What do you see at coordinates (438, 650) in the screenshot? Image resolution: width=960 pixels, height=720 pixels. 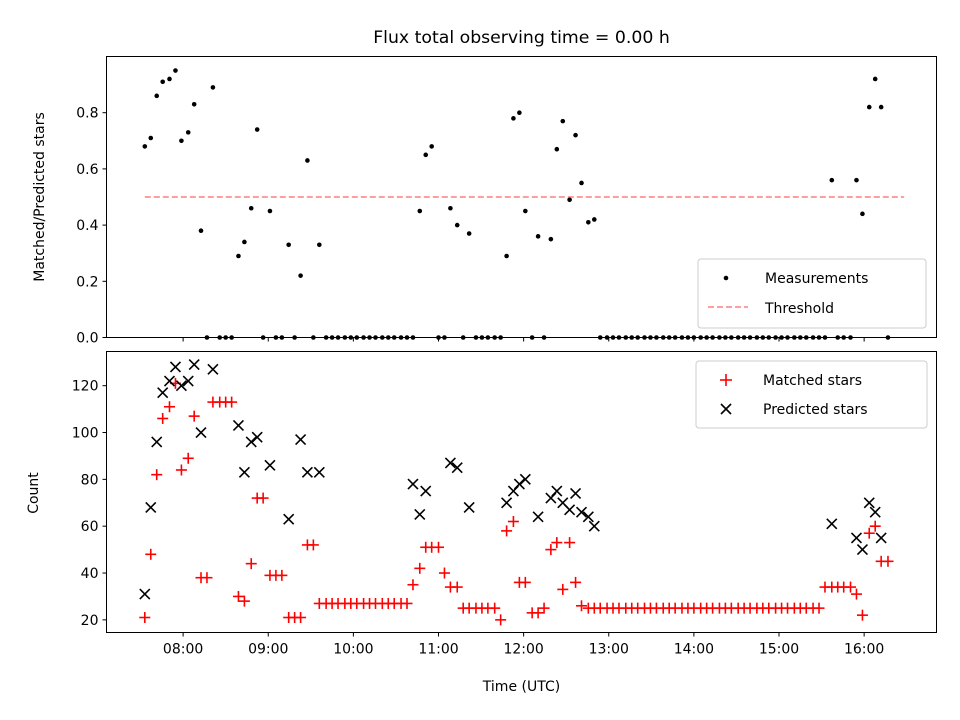 I see `bottom-x-tick-label: 11:00` at bounding box center [438, 650].